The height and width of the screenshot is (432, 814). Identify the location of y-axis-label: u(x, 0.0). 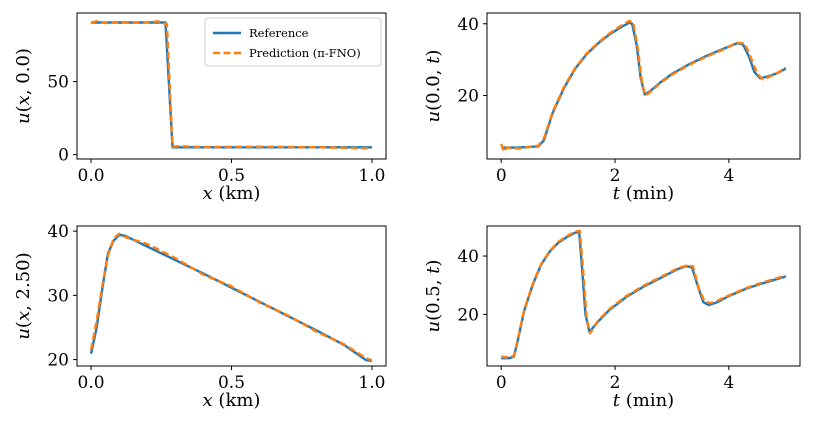
(23, 86).